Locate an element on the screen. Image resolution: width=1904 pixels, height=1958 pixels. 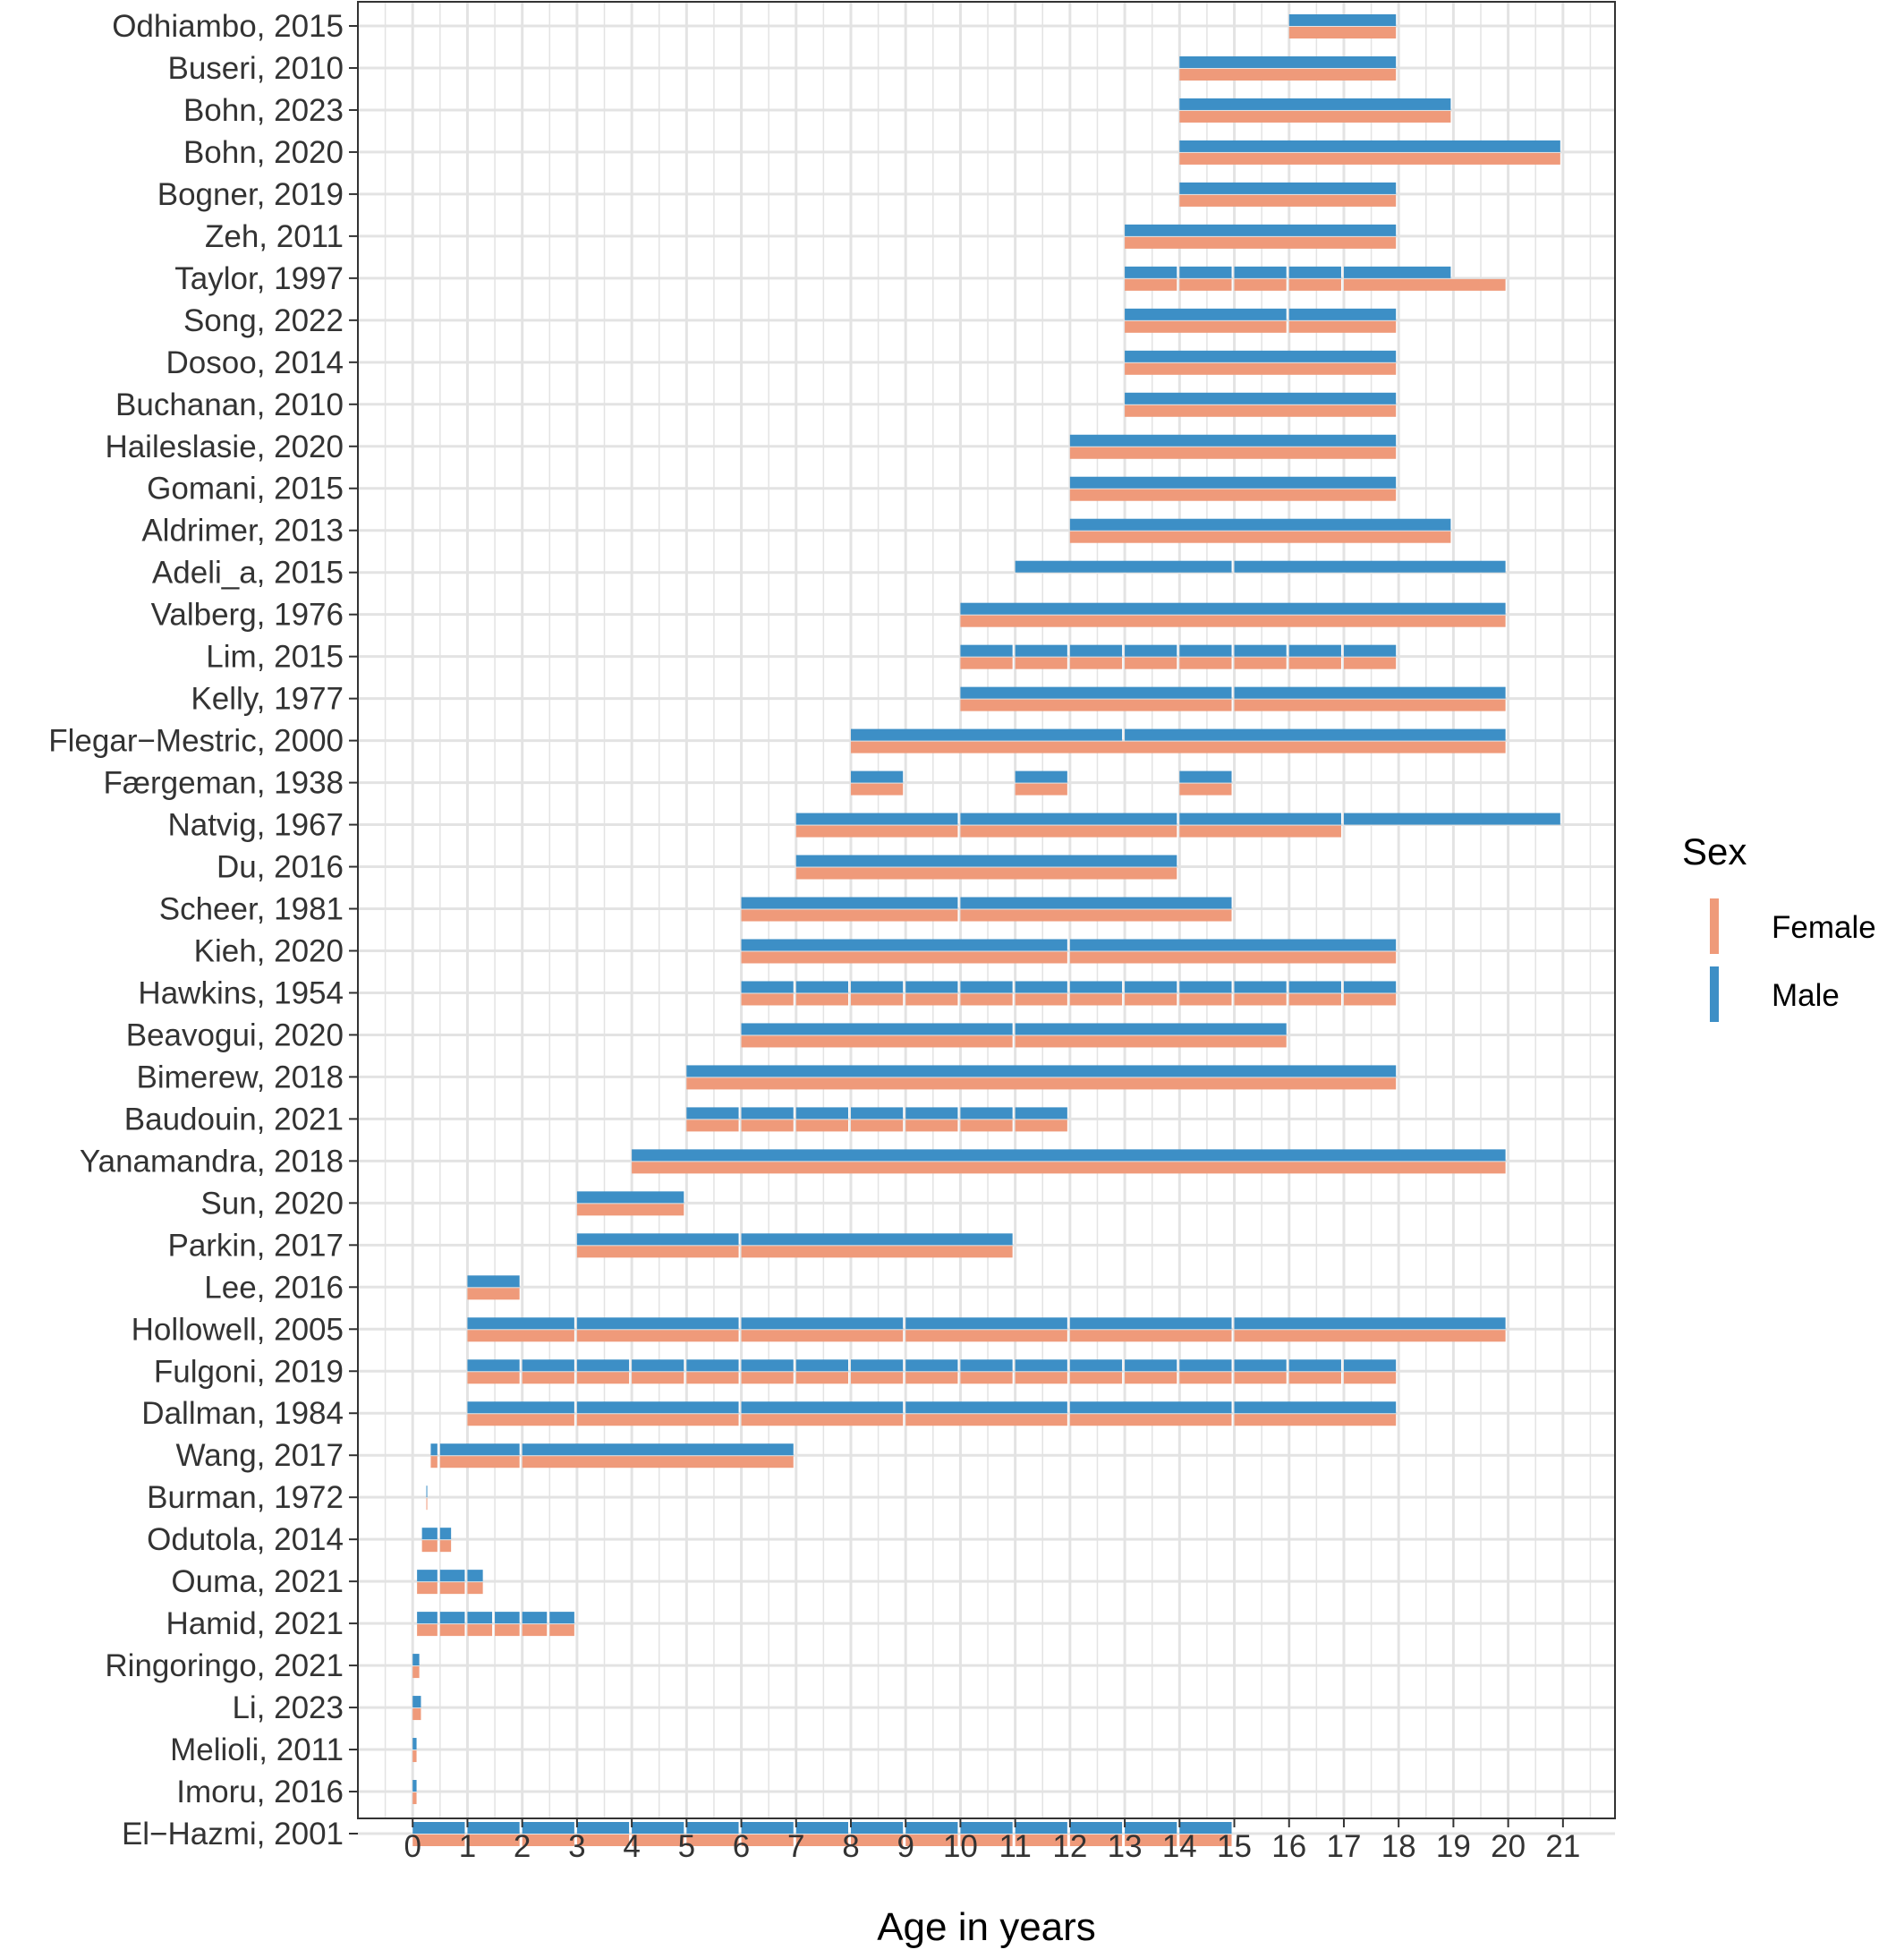
x-tick-label: 20 is located at coordinates (1508, 1847).